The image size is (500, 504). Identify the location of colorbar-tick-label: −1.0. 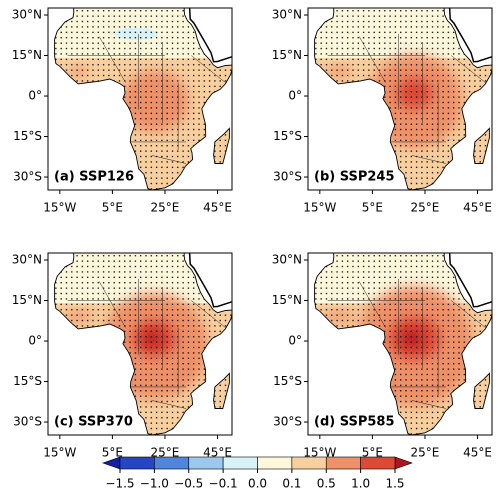
(154, 484).